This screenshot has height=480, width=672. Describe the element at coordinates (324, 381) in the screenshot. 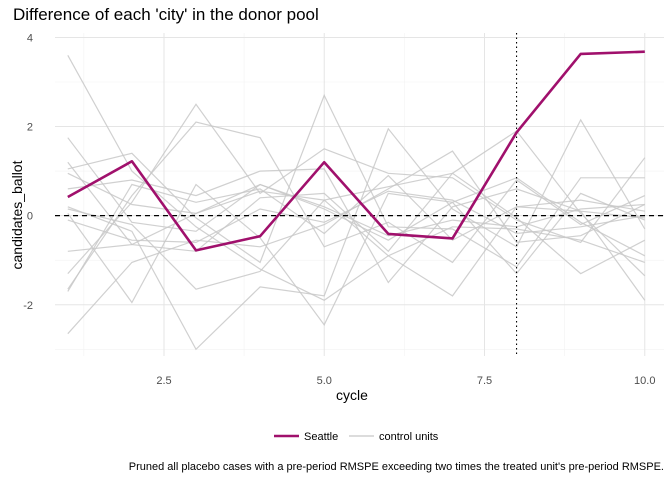

I see `x-tick-label: 5.0` at that location.